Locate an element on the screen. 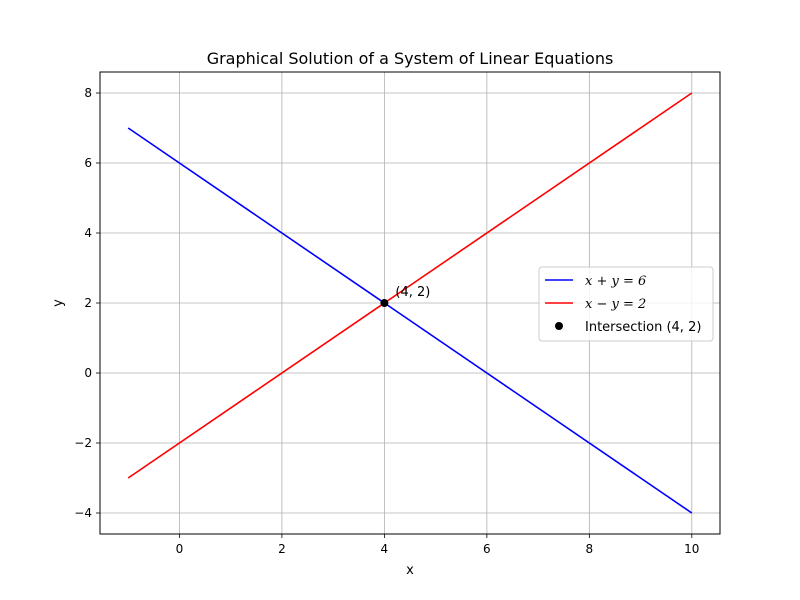 The image size is (800, 600). legend: x + y = 6 x − y = 2 Intersection (4, 2) is located at coordinates (626, 304).